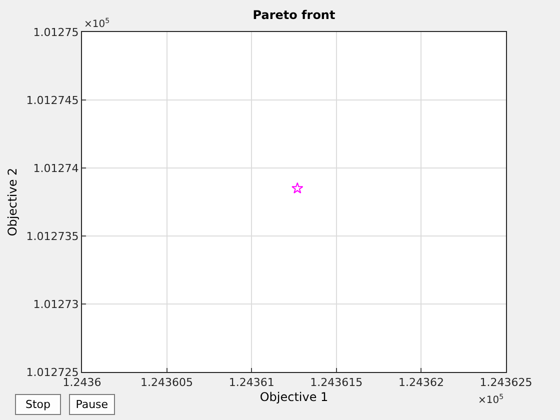  What do you see at coordinates (294, 397) in the screenshot?
I see `x-axis-title: Objective 1` at bounding box center [294, 397].